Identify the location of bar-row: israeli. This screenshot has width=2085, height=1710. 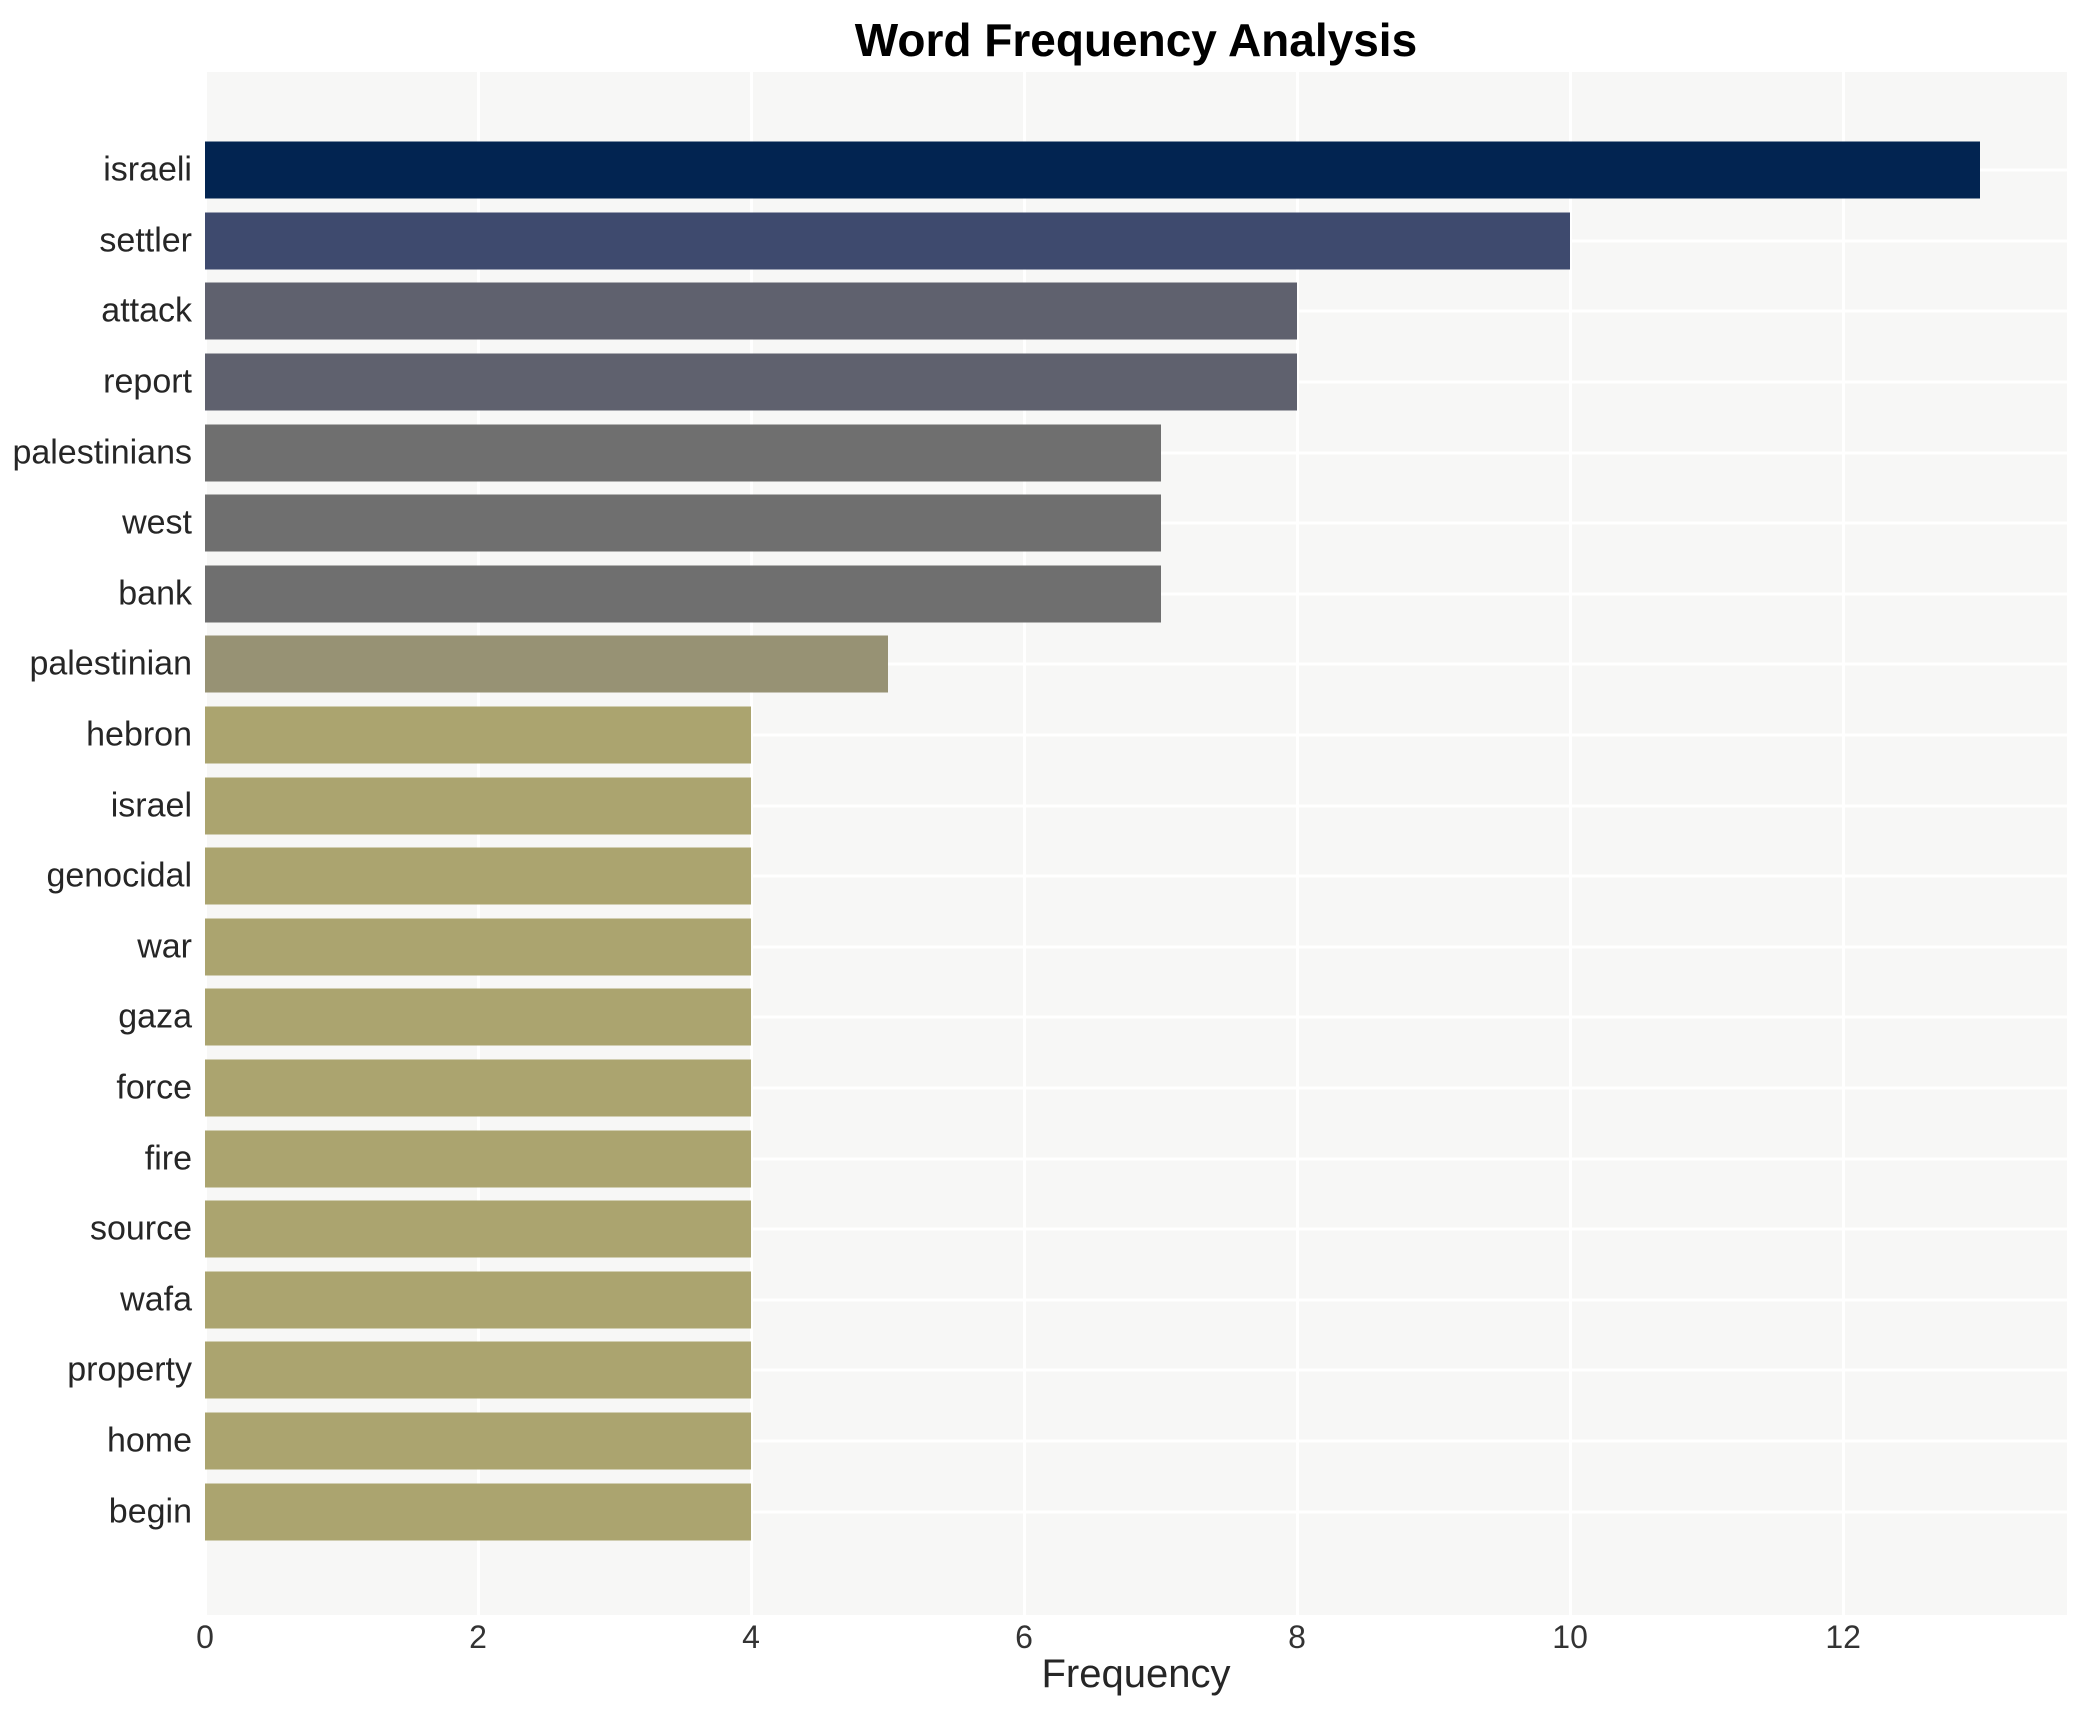
(1085, 170).